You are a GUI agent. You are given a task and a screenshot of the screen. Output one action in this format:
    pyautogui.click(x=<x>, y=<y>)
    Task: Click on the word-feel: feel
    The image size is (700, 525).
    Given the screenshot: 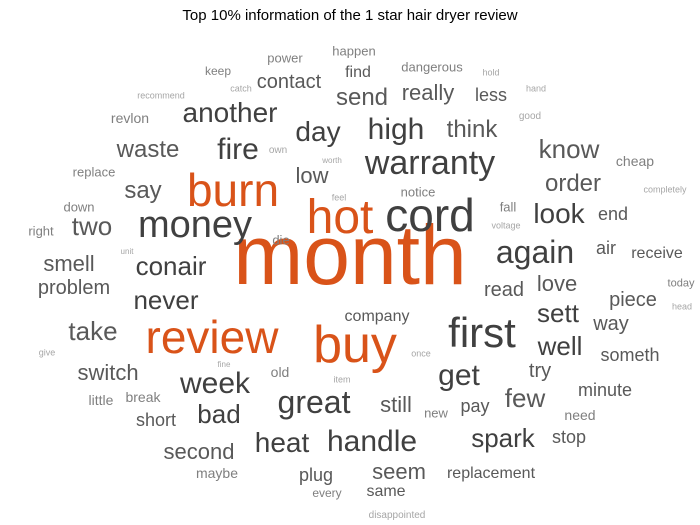 What is the action you would take?
    pyautogui.click(x=339, y=197)
    